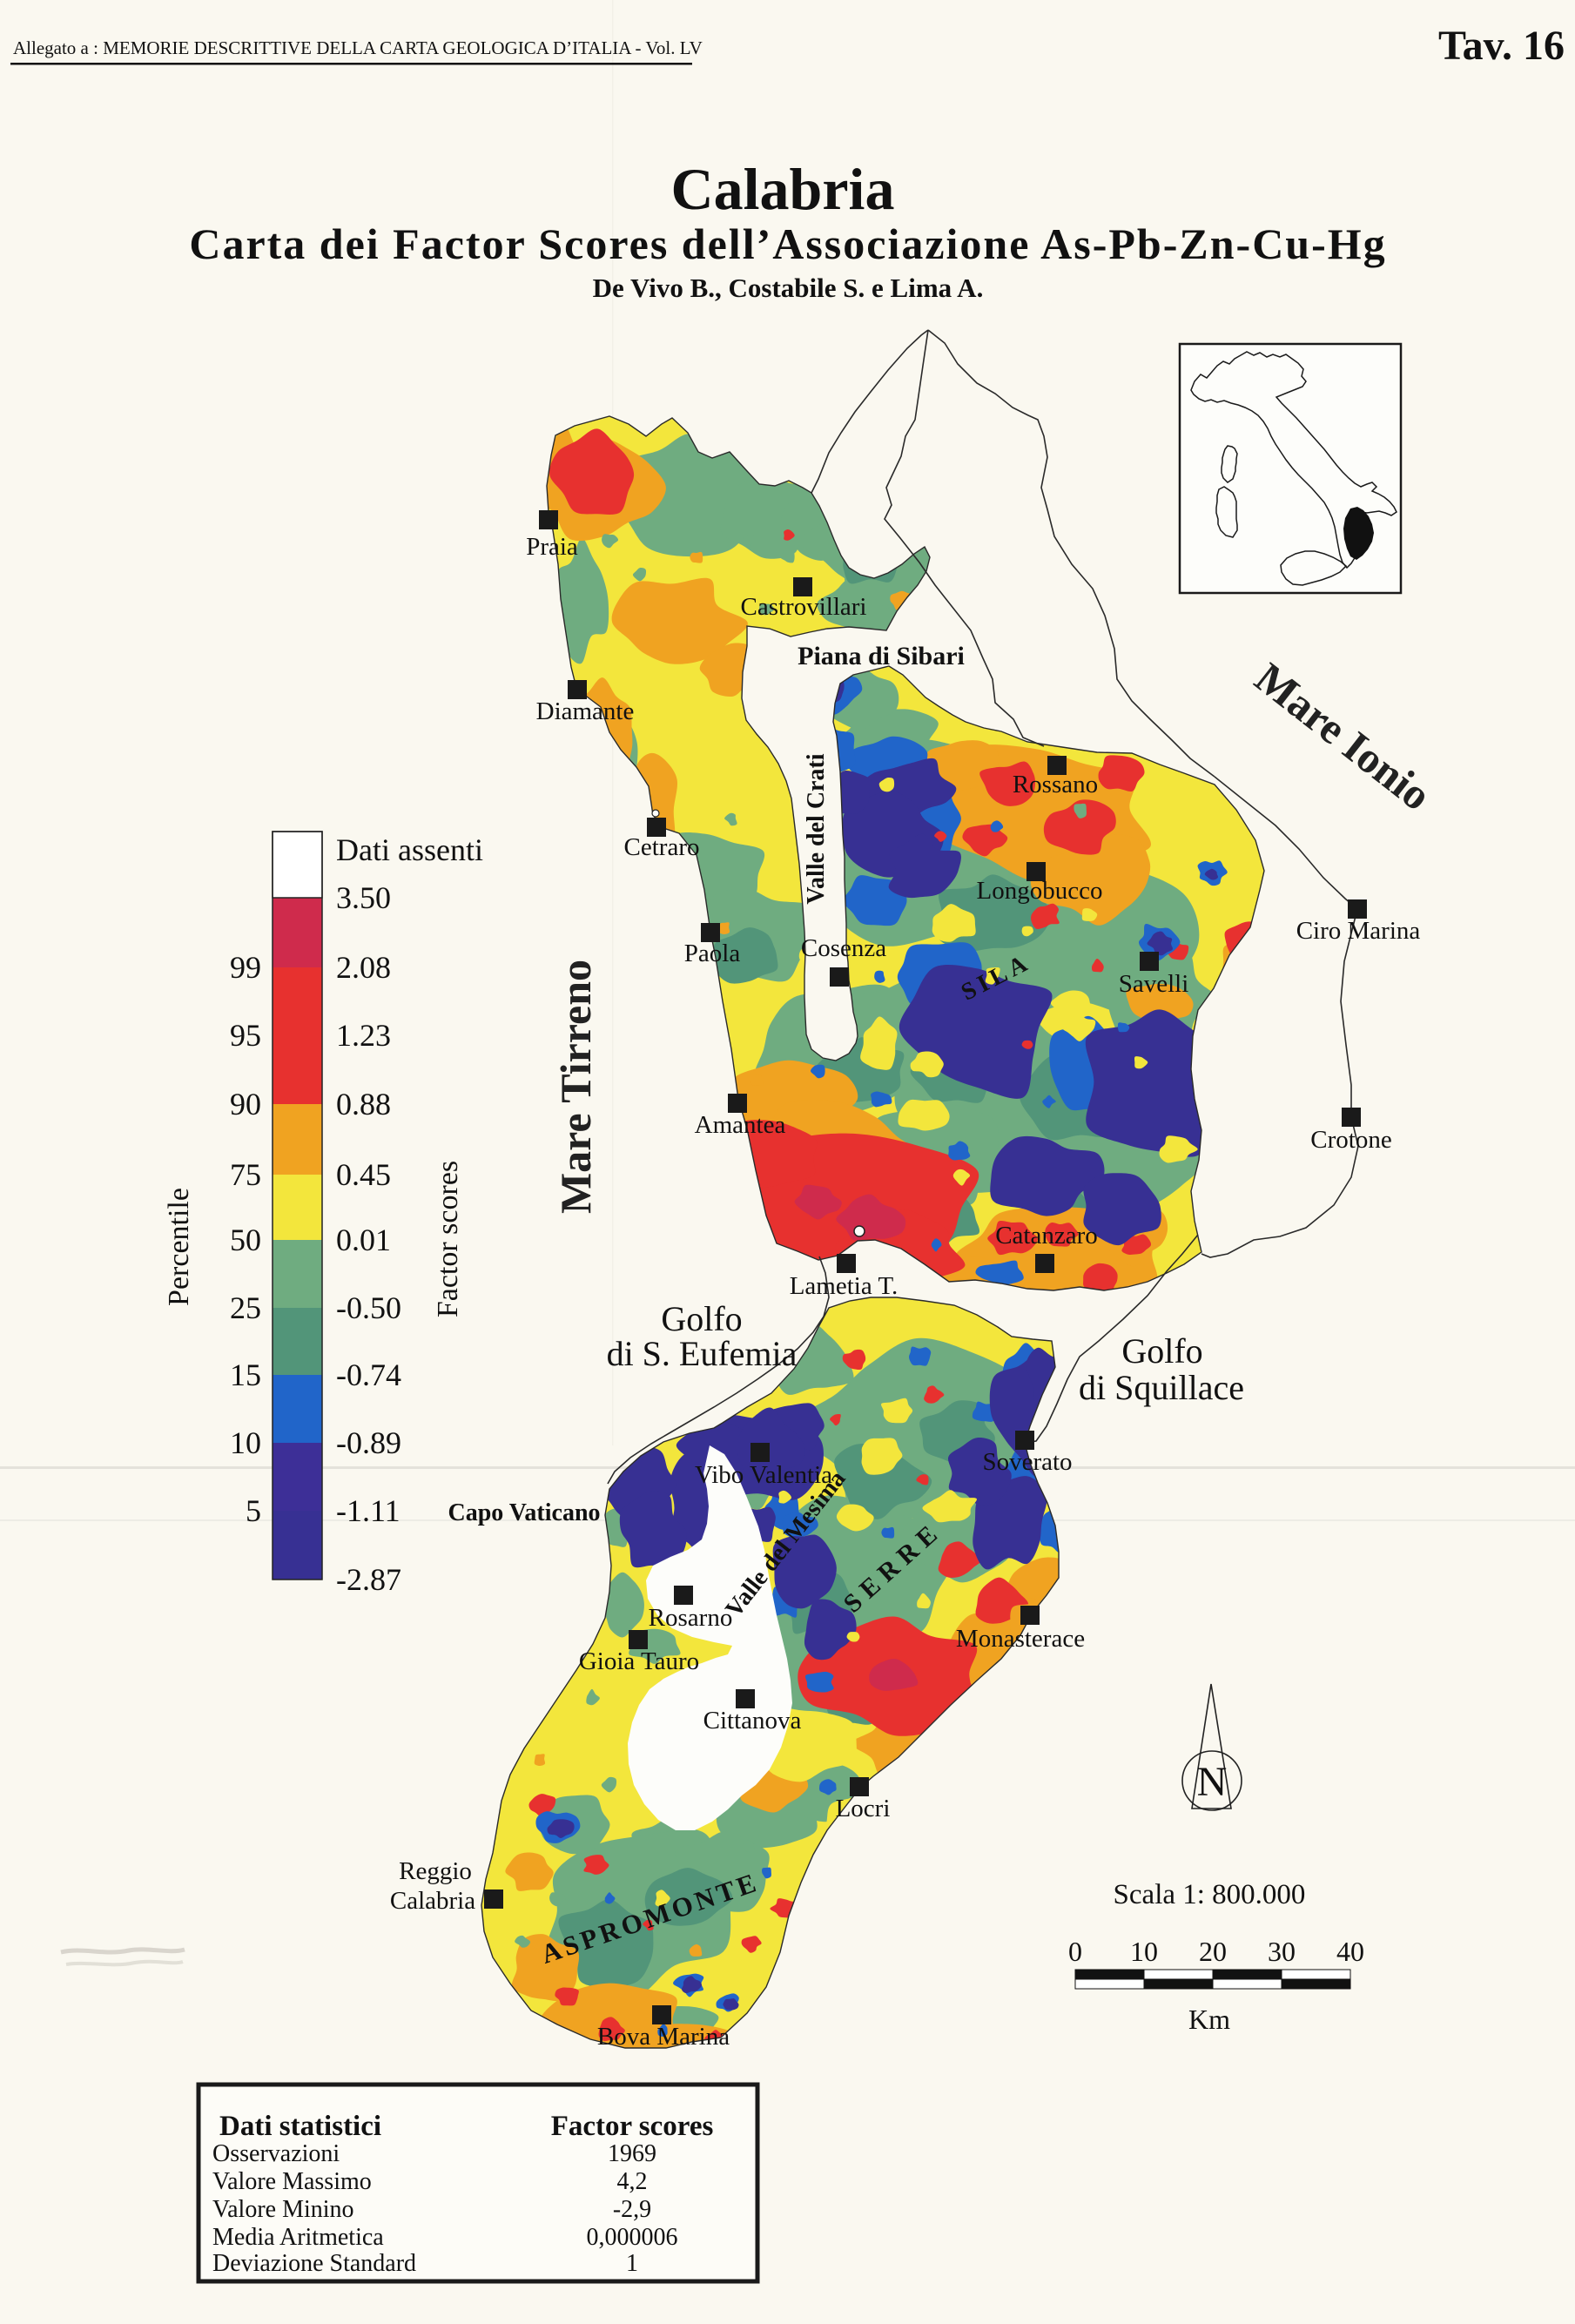 This screenshot has width=1575, height=2324. I want to click on svg-text: -0.50, so click(368, 1308).